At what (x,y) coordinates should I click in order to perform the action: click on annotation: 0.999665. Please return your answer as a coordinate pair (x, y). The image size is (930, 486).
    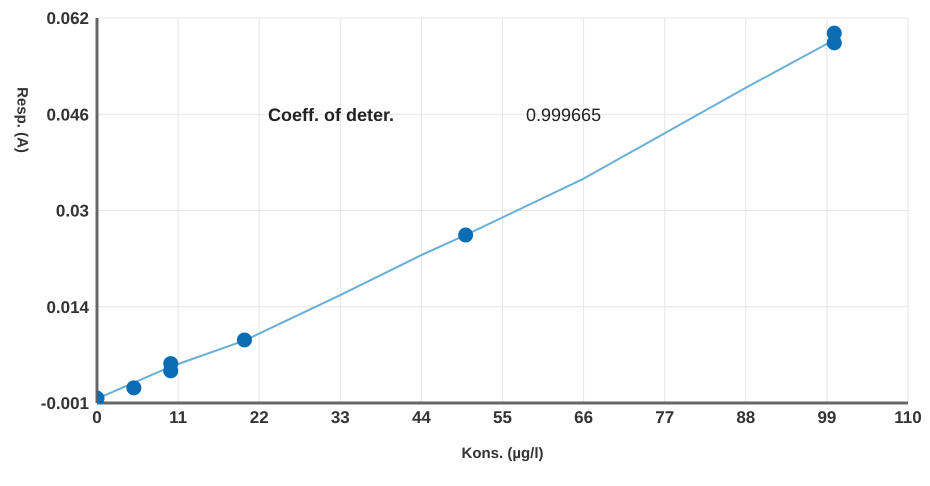
    Looking at the image, I should click on (564, 115).